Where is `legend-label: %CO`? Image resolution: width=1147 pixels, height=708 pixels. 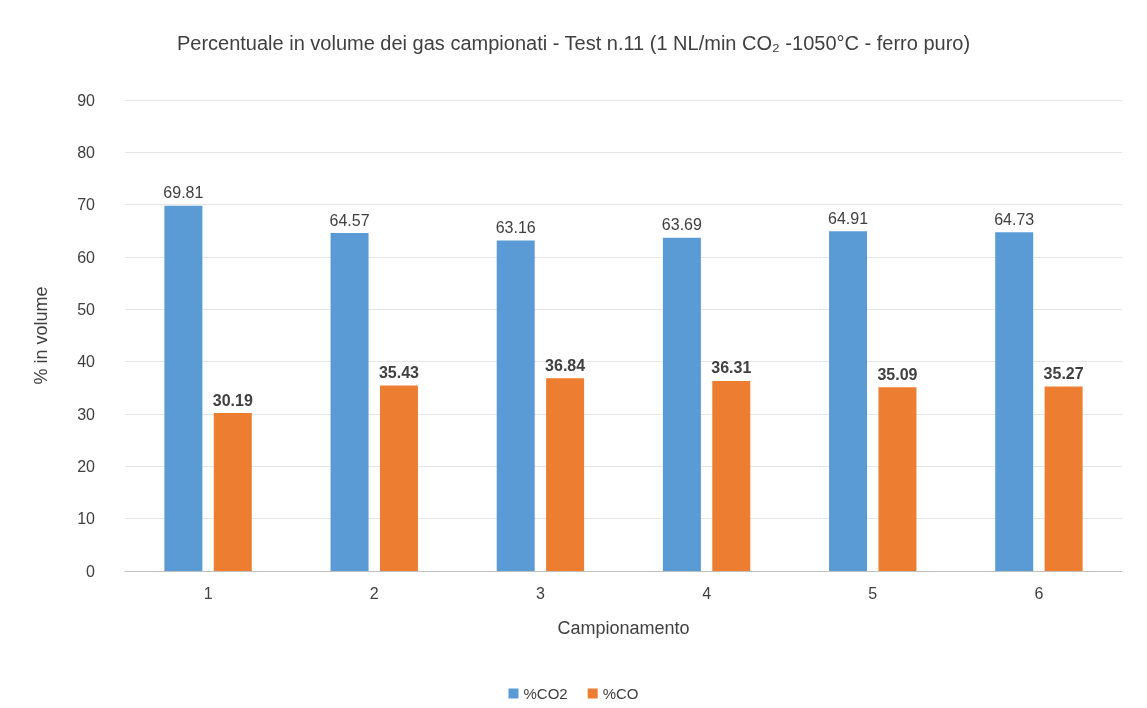 legend-label: %CO is located at coordinates (620, 693).